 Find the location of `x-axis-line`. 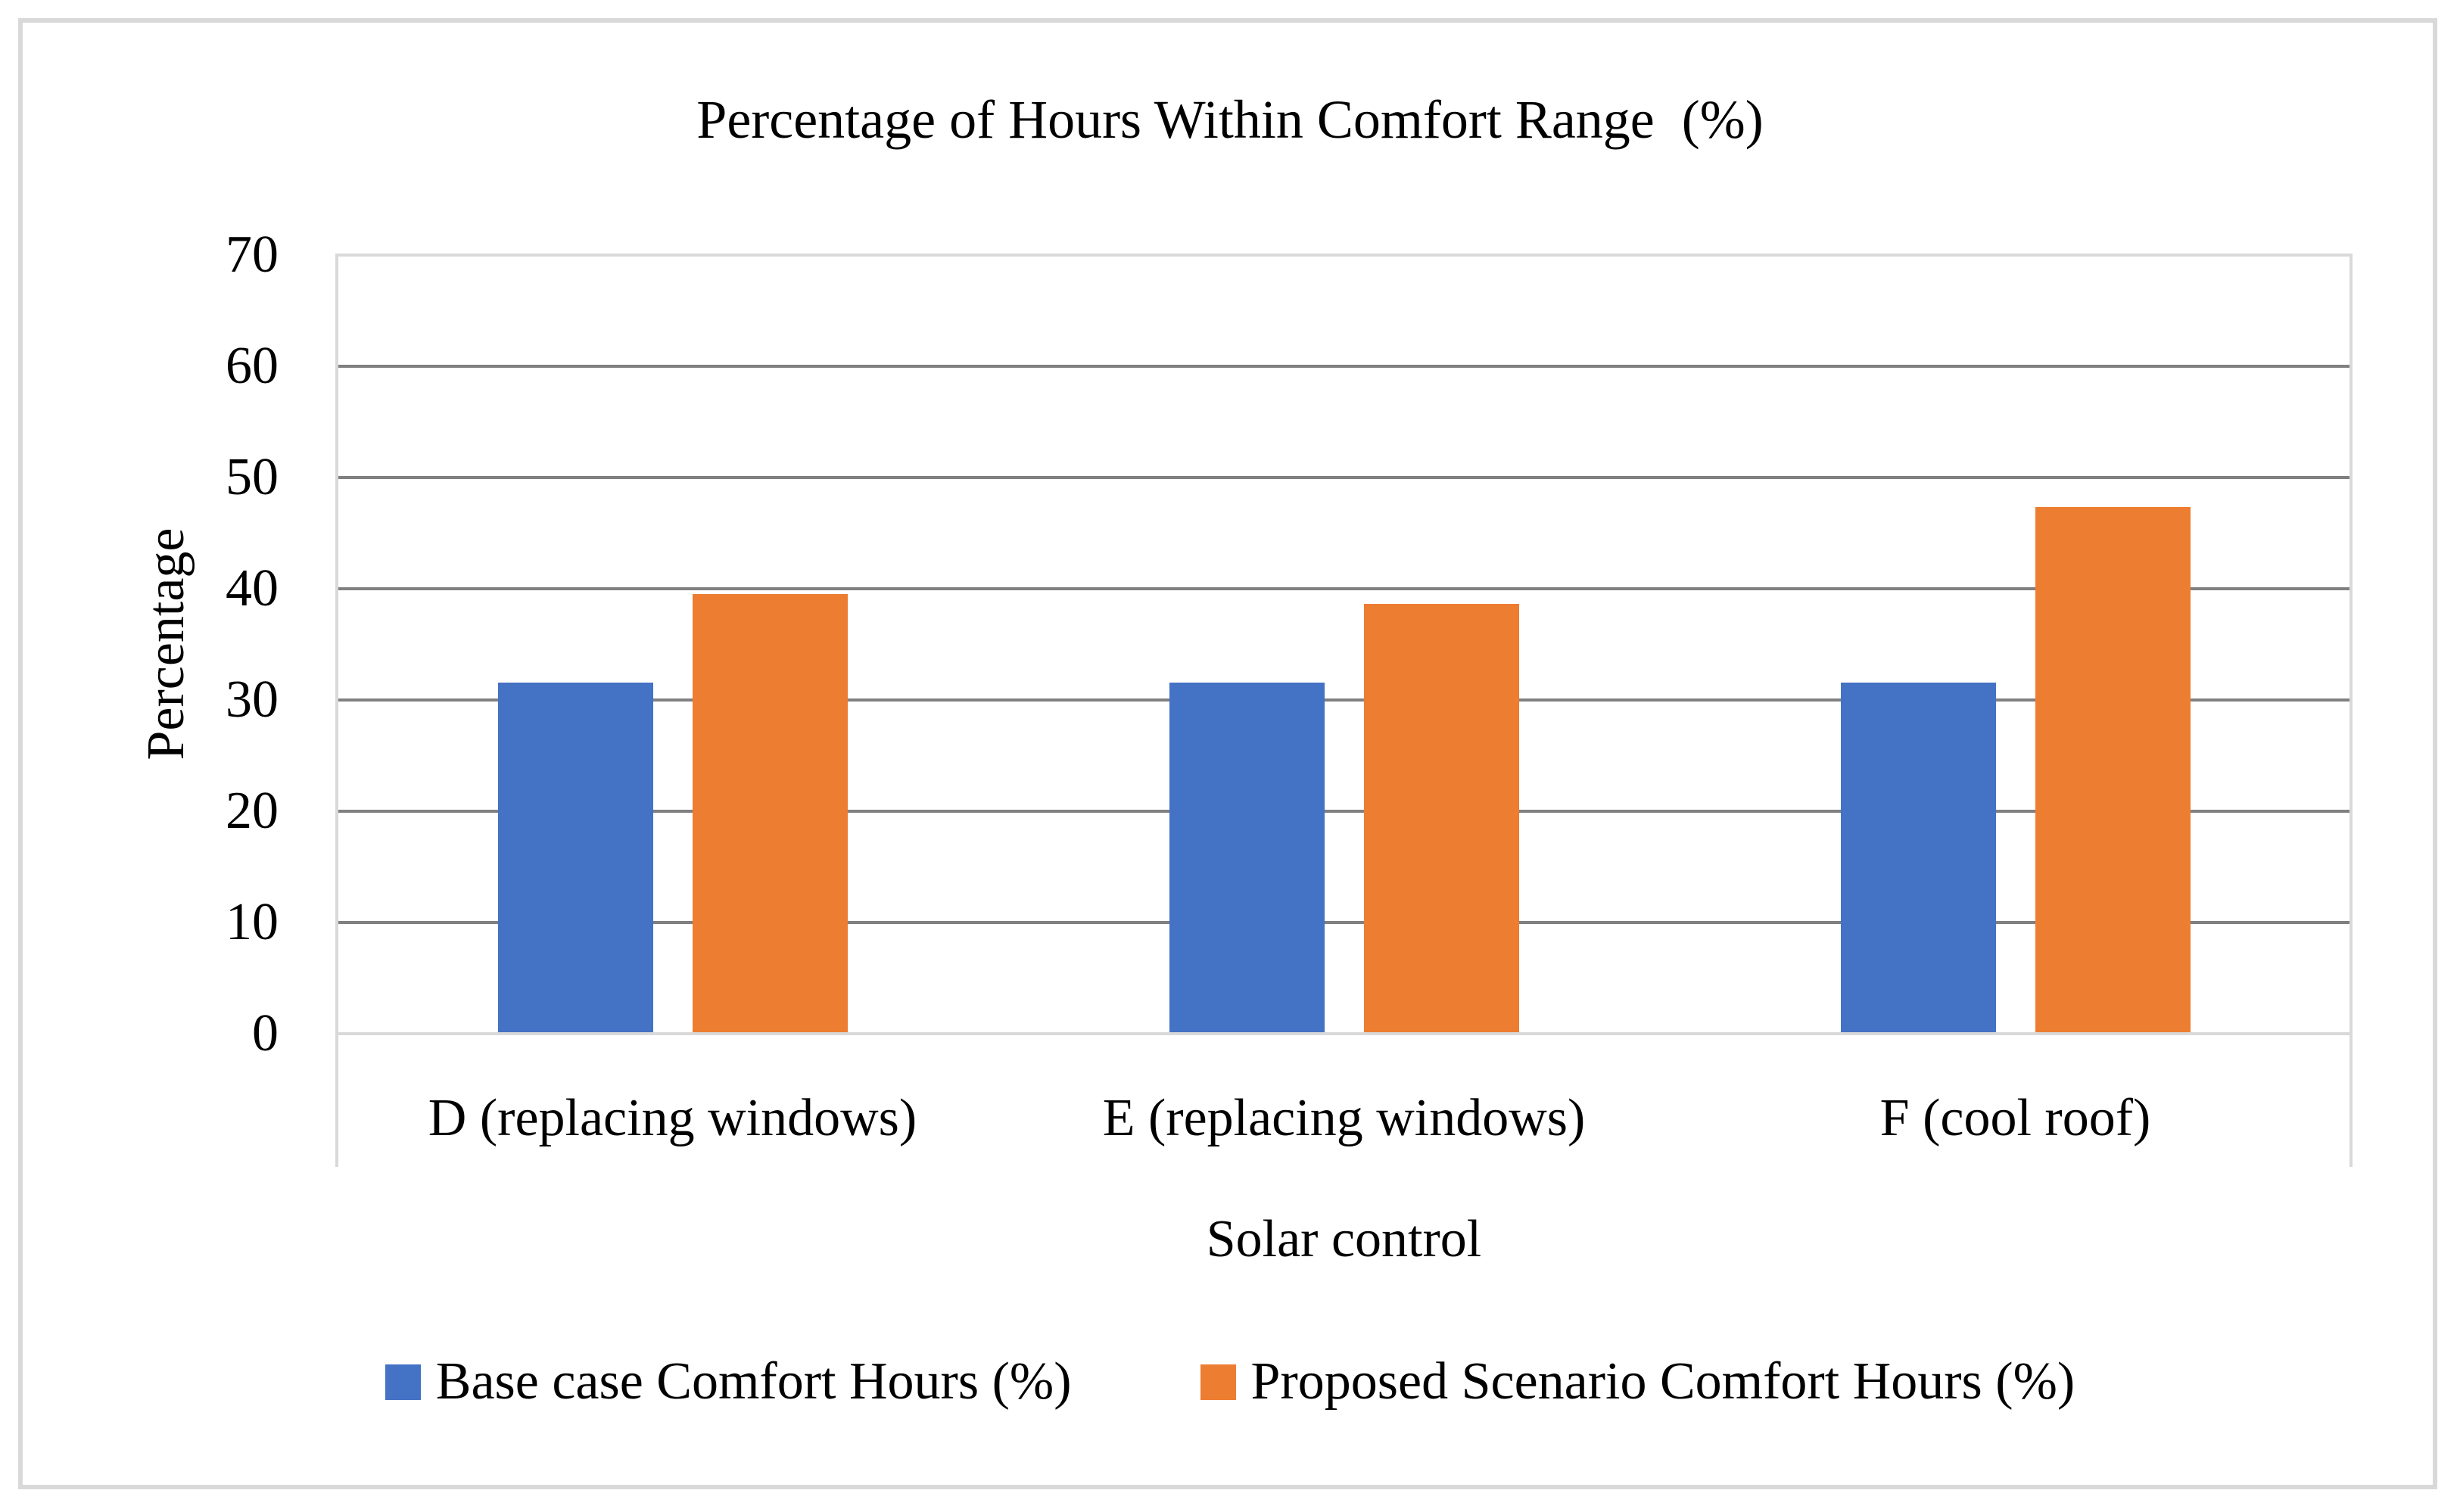

x-axis-line is located at coordinates (1344, 1033).